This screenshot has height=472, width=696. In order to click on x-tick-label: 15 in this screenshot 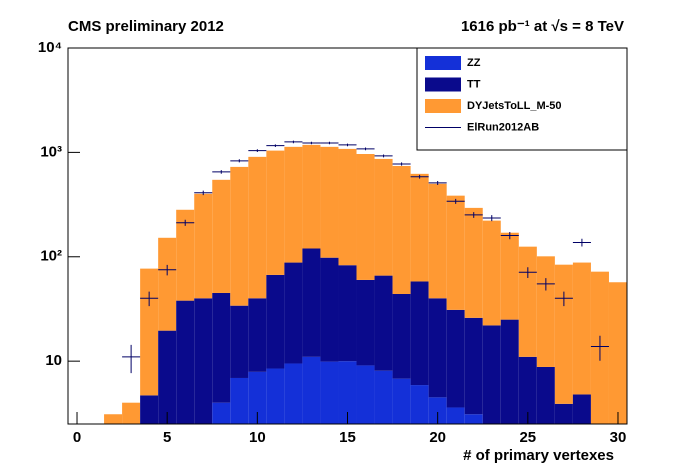, I will do `click(347, 437)`.